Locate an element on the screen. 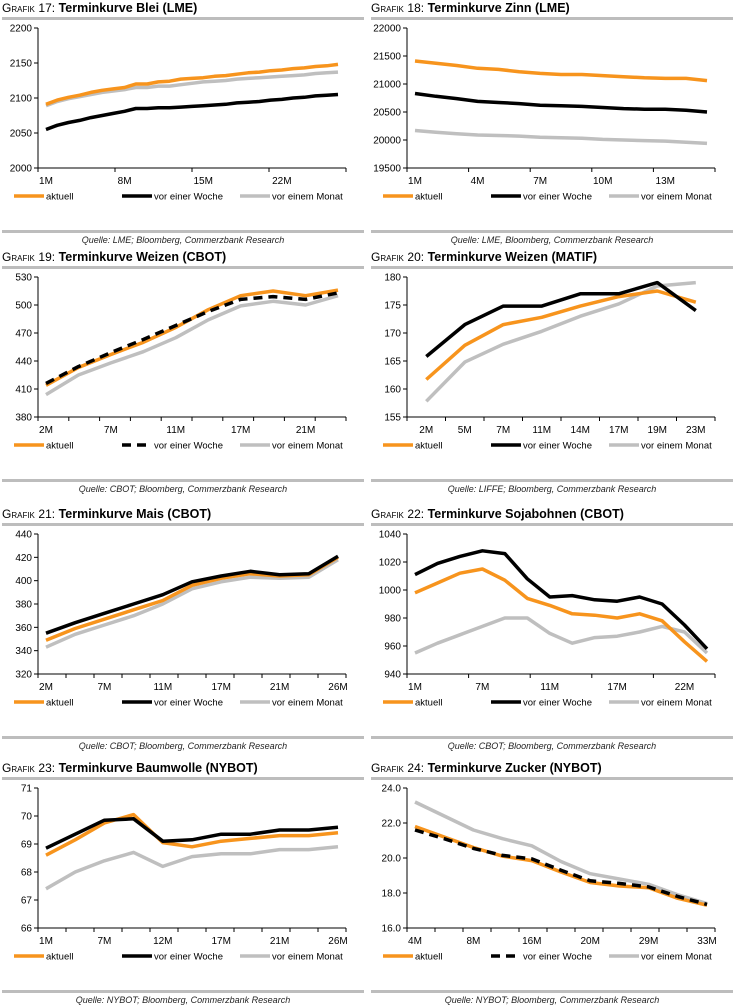 Image resolution: width=734 pixels, height=1007 pixels. series-line-vor-einem-monat is located at coordinates (561, 853).